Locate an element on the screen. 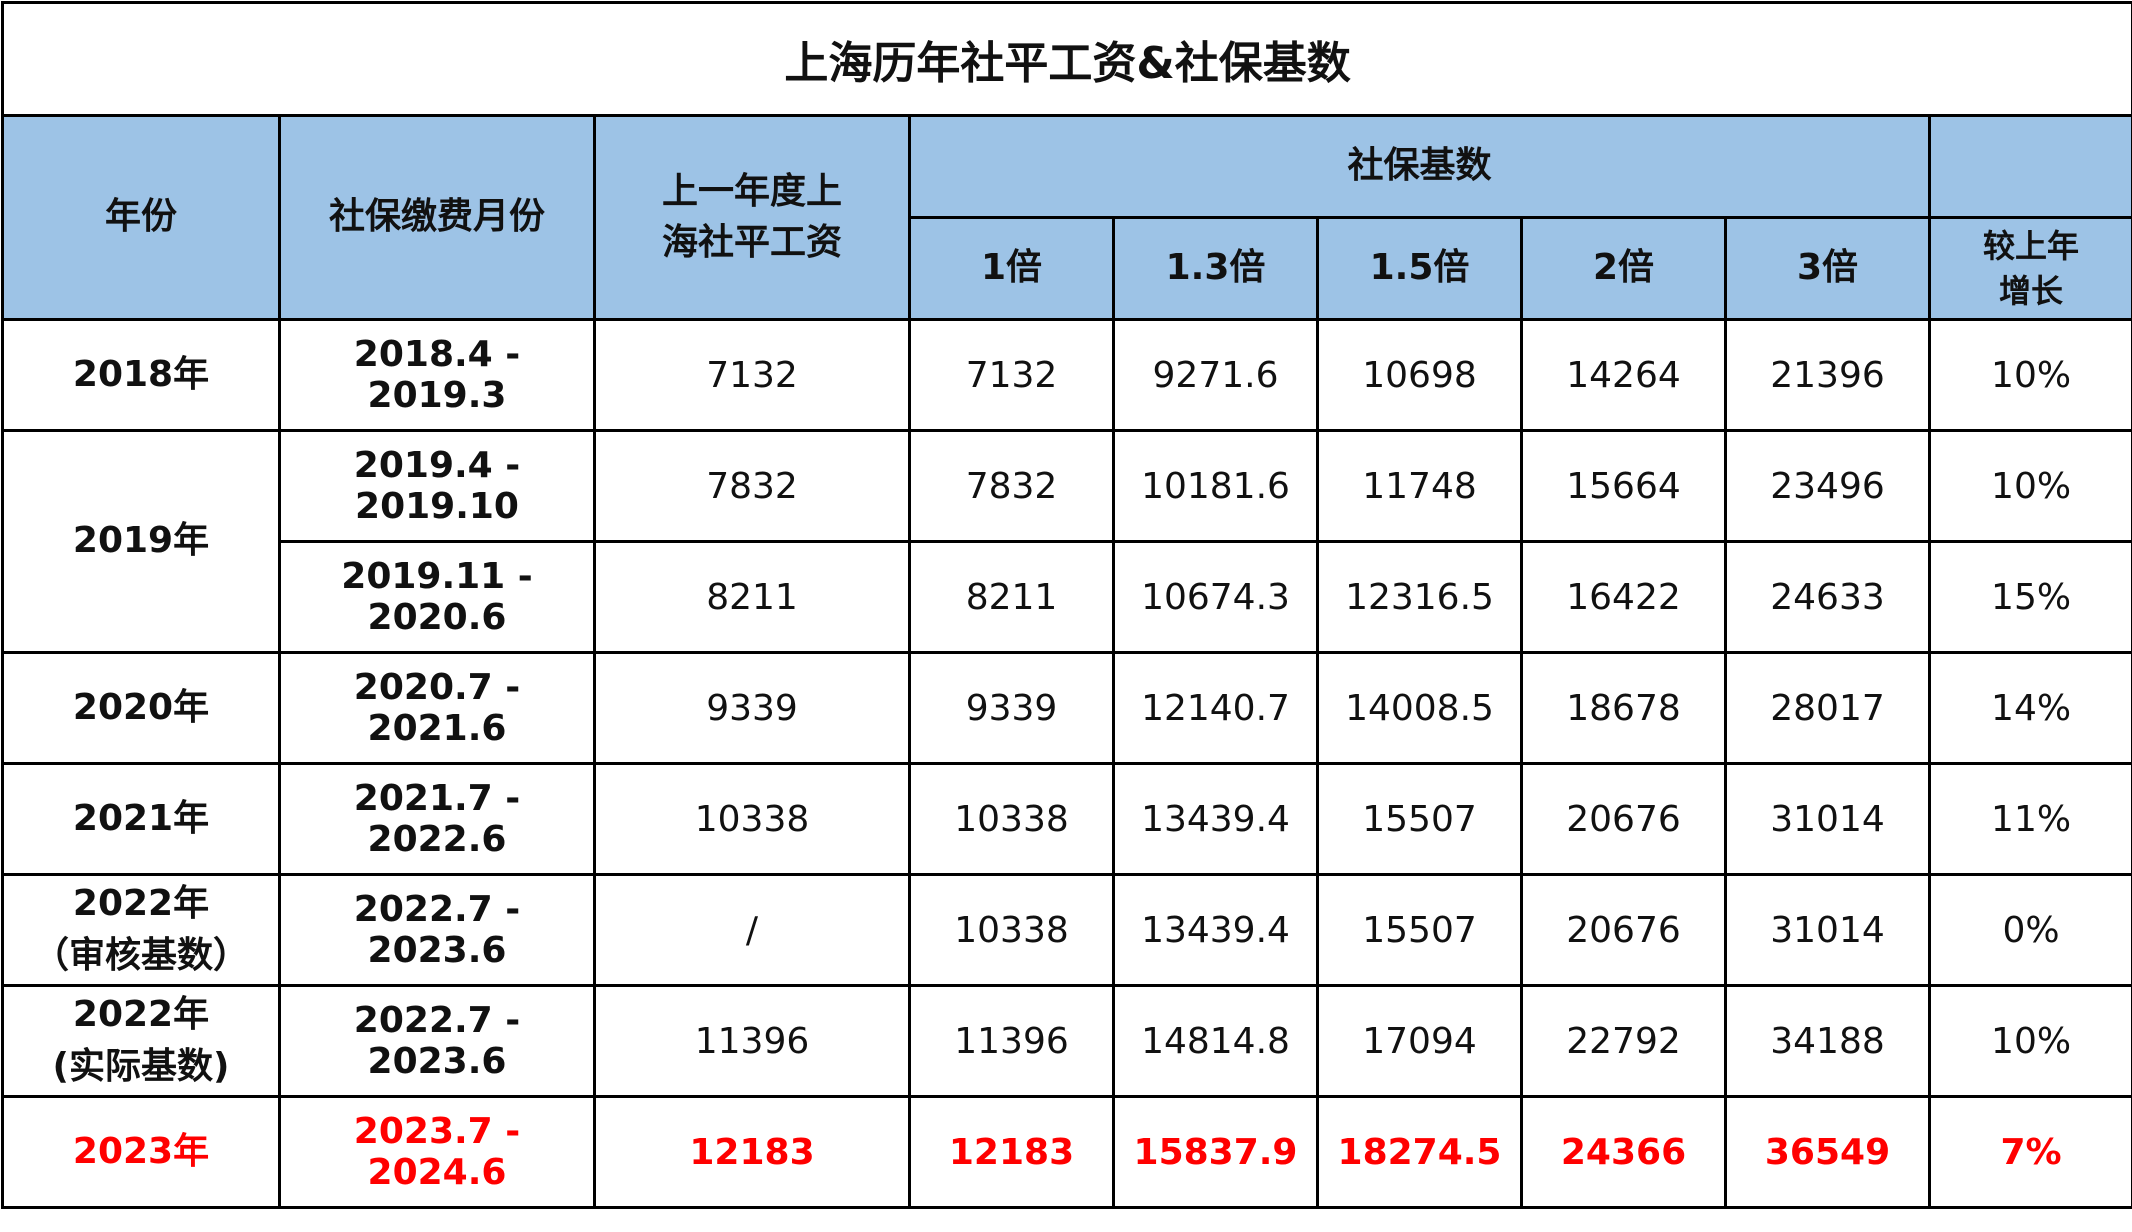 This screenshot has height=1232, width=2132. avg-wage-cell: 11396 is located at coordinates (752, 1041).